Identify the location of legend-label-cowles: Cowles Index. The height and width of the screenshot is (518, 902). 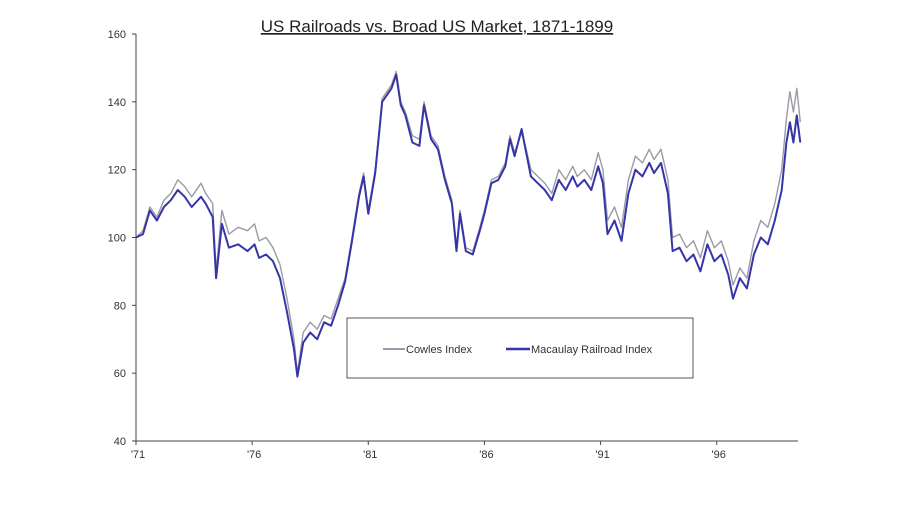
(439, 350).